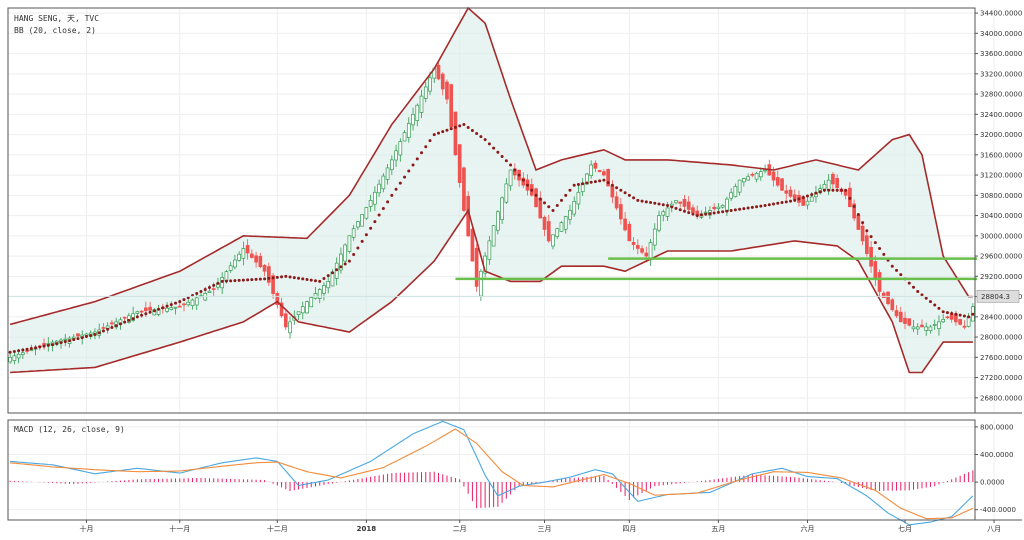  Describe the element at coordinates (1001, 216) in the screenshot. I see `price-tick-label: 30400.0000` at that location.